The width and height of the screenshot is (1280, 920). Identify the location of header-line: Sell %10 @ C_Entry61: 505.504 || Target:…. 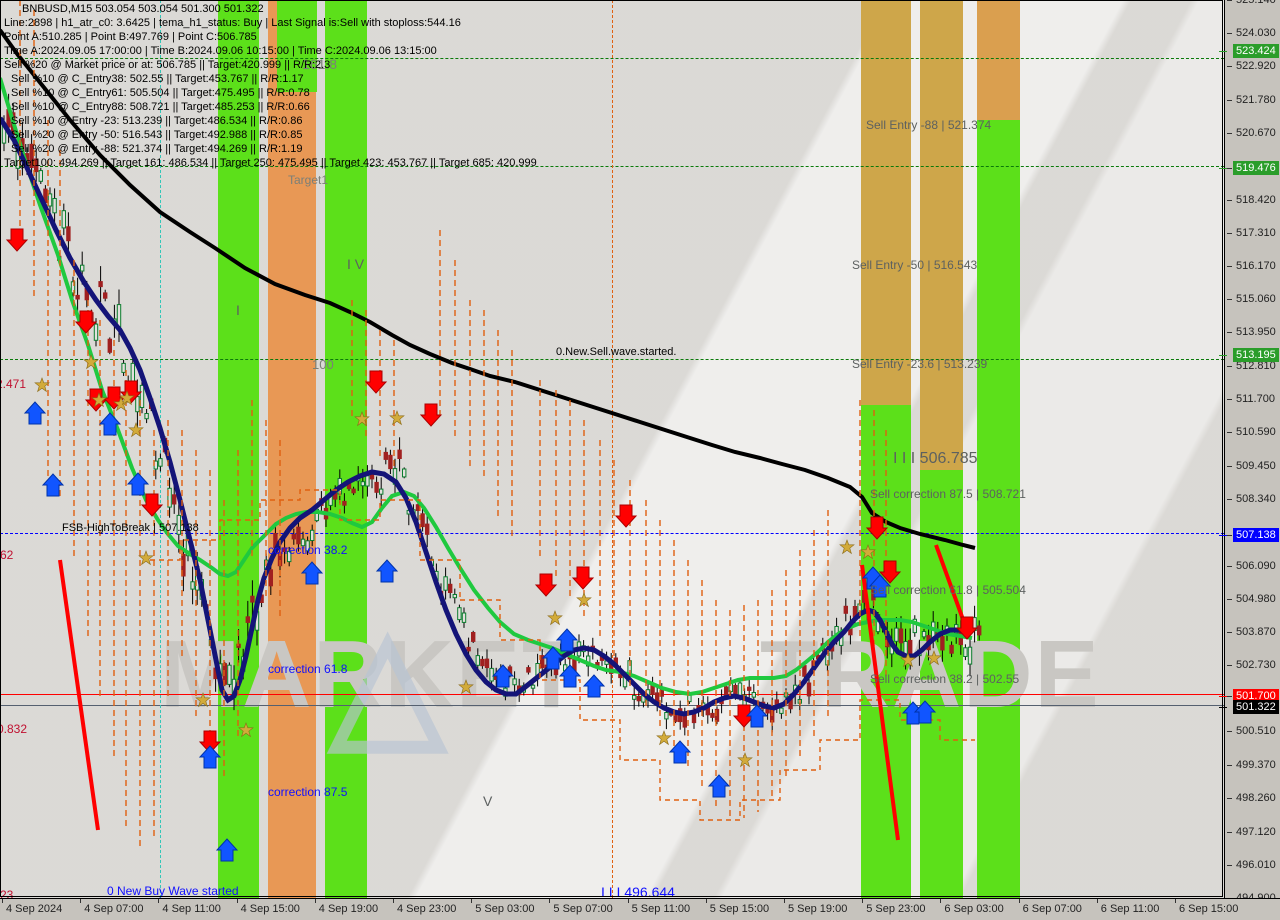
(160, 93).